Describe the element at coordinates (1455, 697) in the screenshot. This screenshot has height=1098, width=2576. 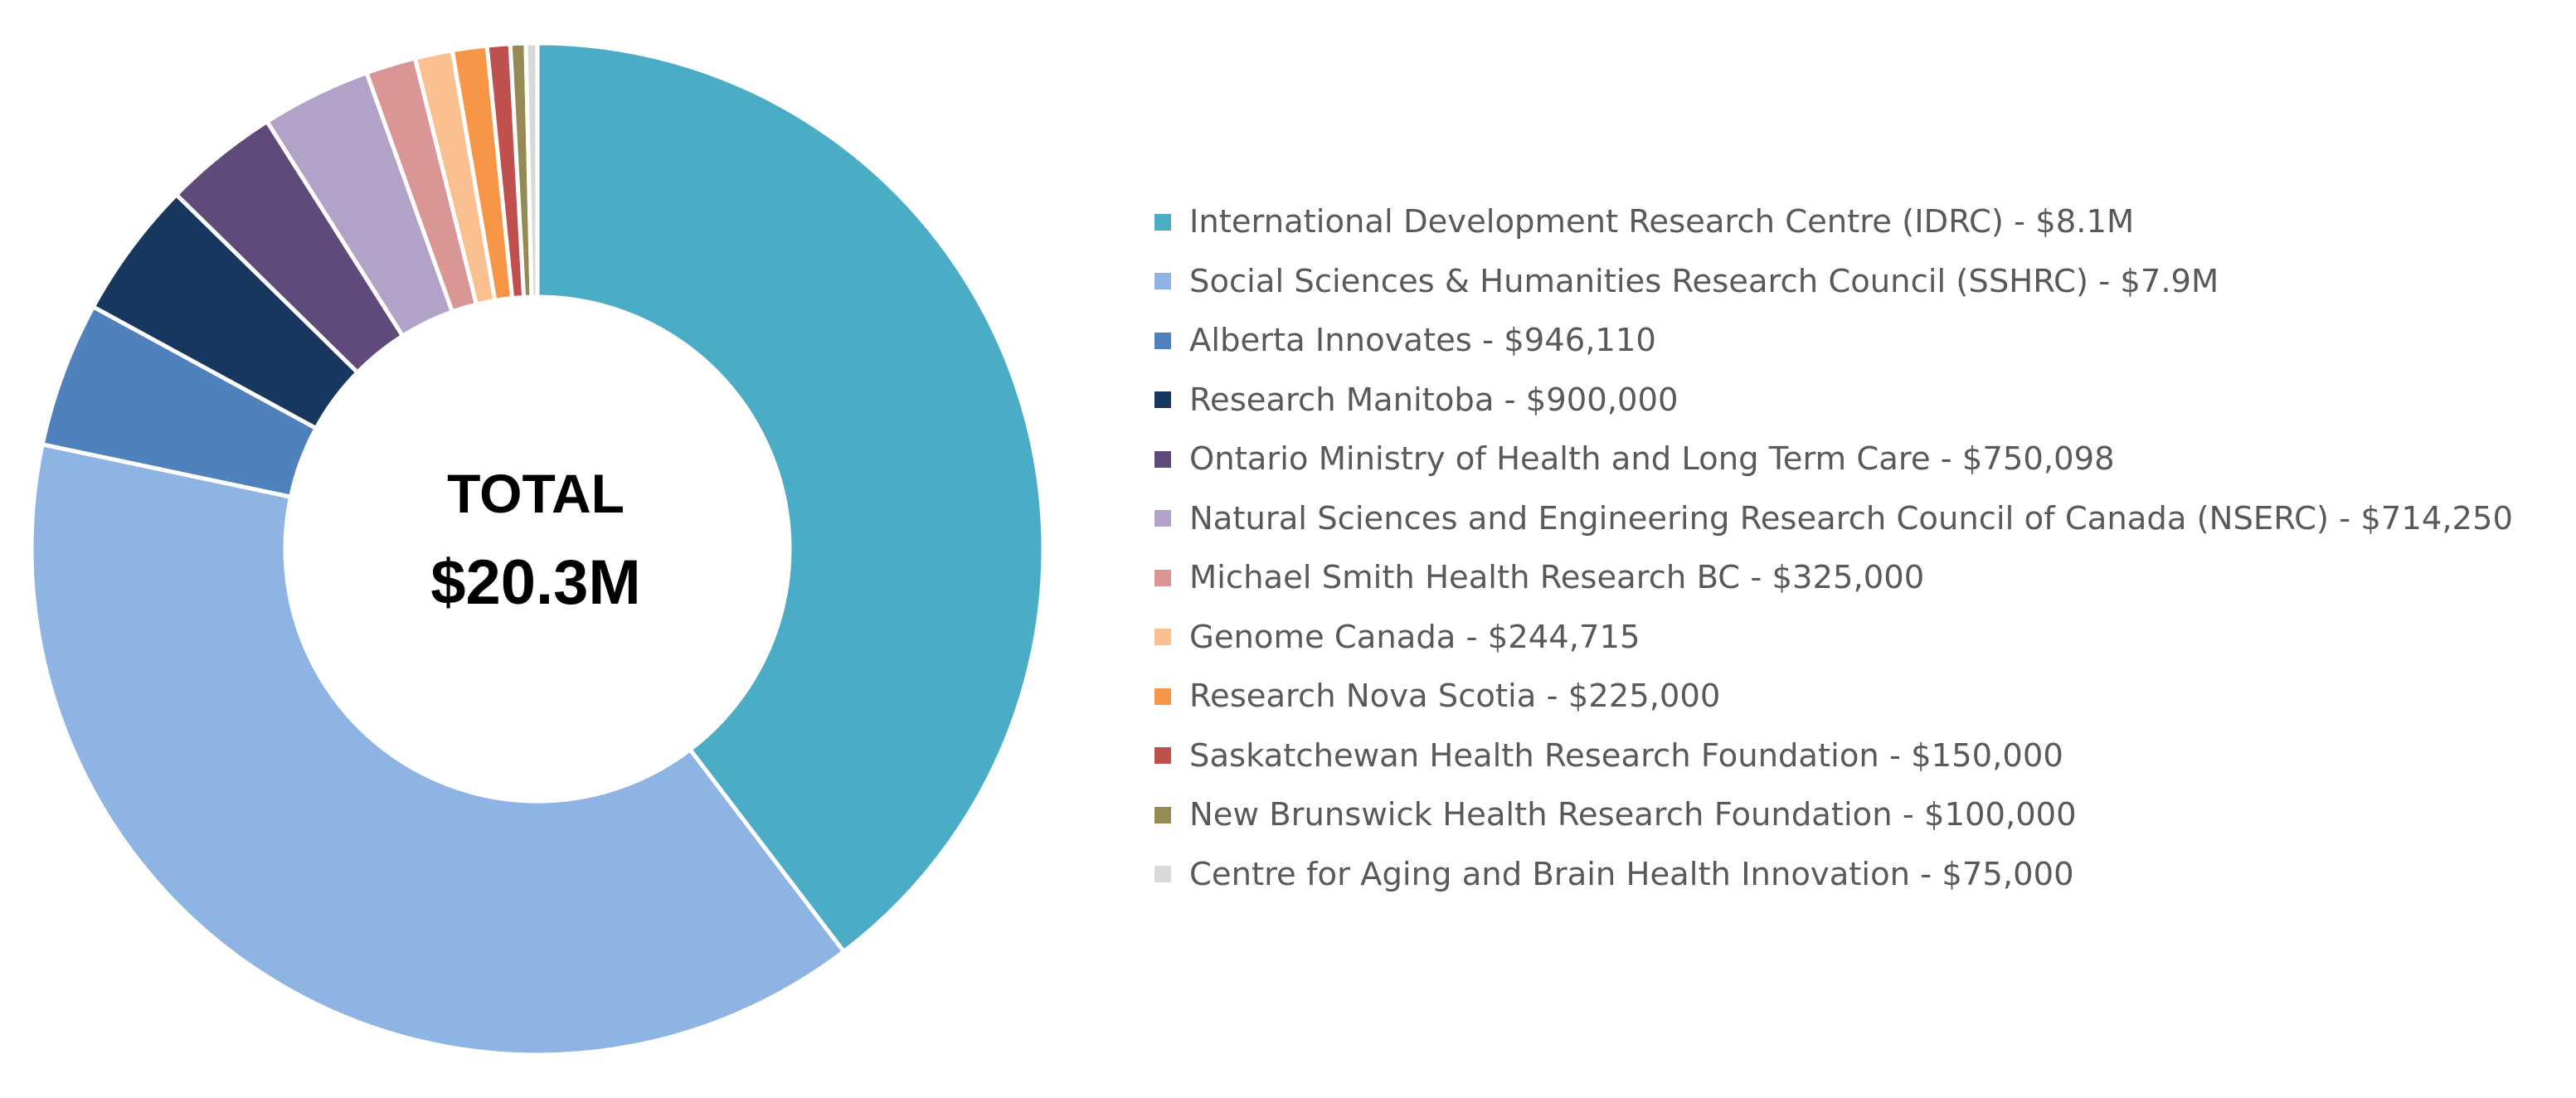
I see `legend-label: Research Nova Scotia - $225,000` at that location.